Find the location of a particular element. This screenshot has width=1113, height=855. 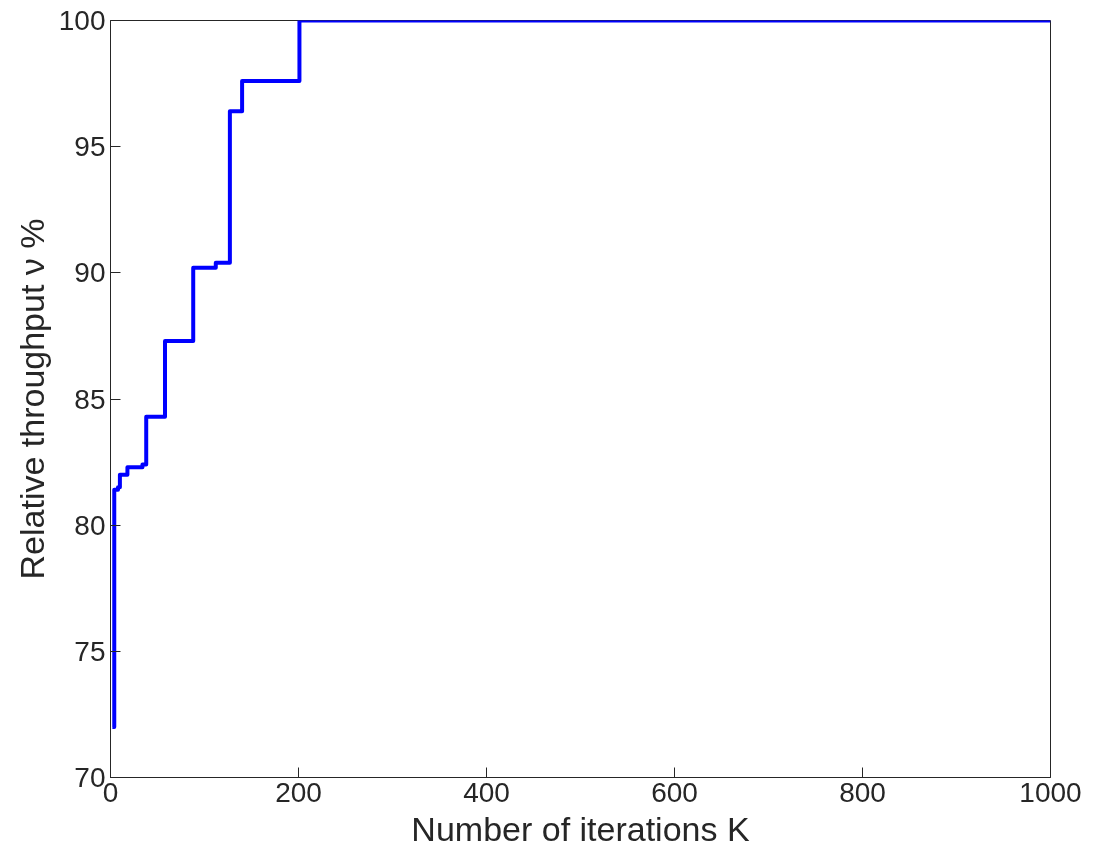

x-tick-label: 200 is located at coordinates (298, 792).